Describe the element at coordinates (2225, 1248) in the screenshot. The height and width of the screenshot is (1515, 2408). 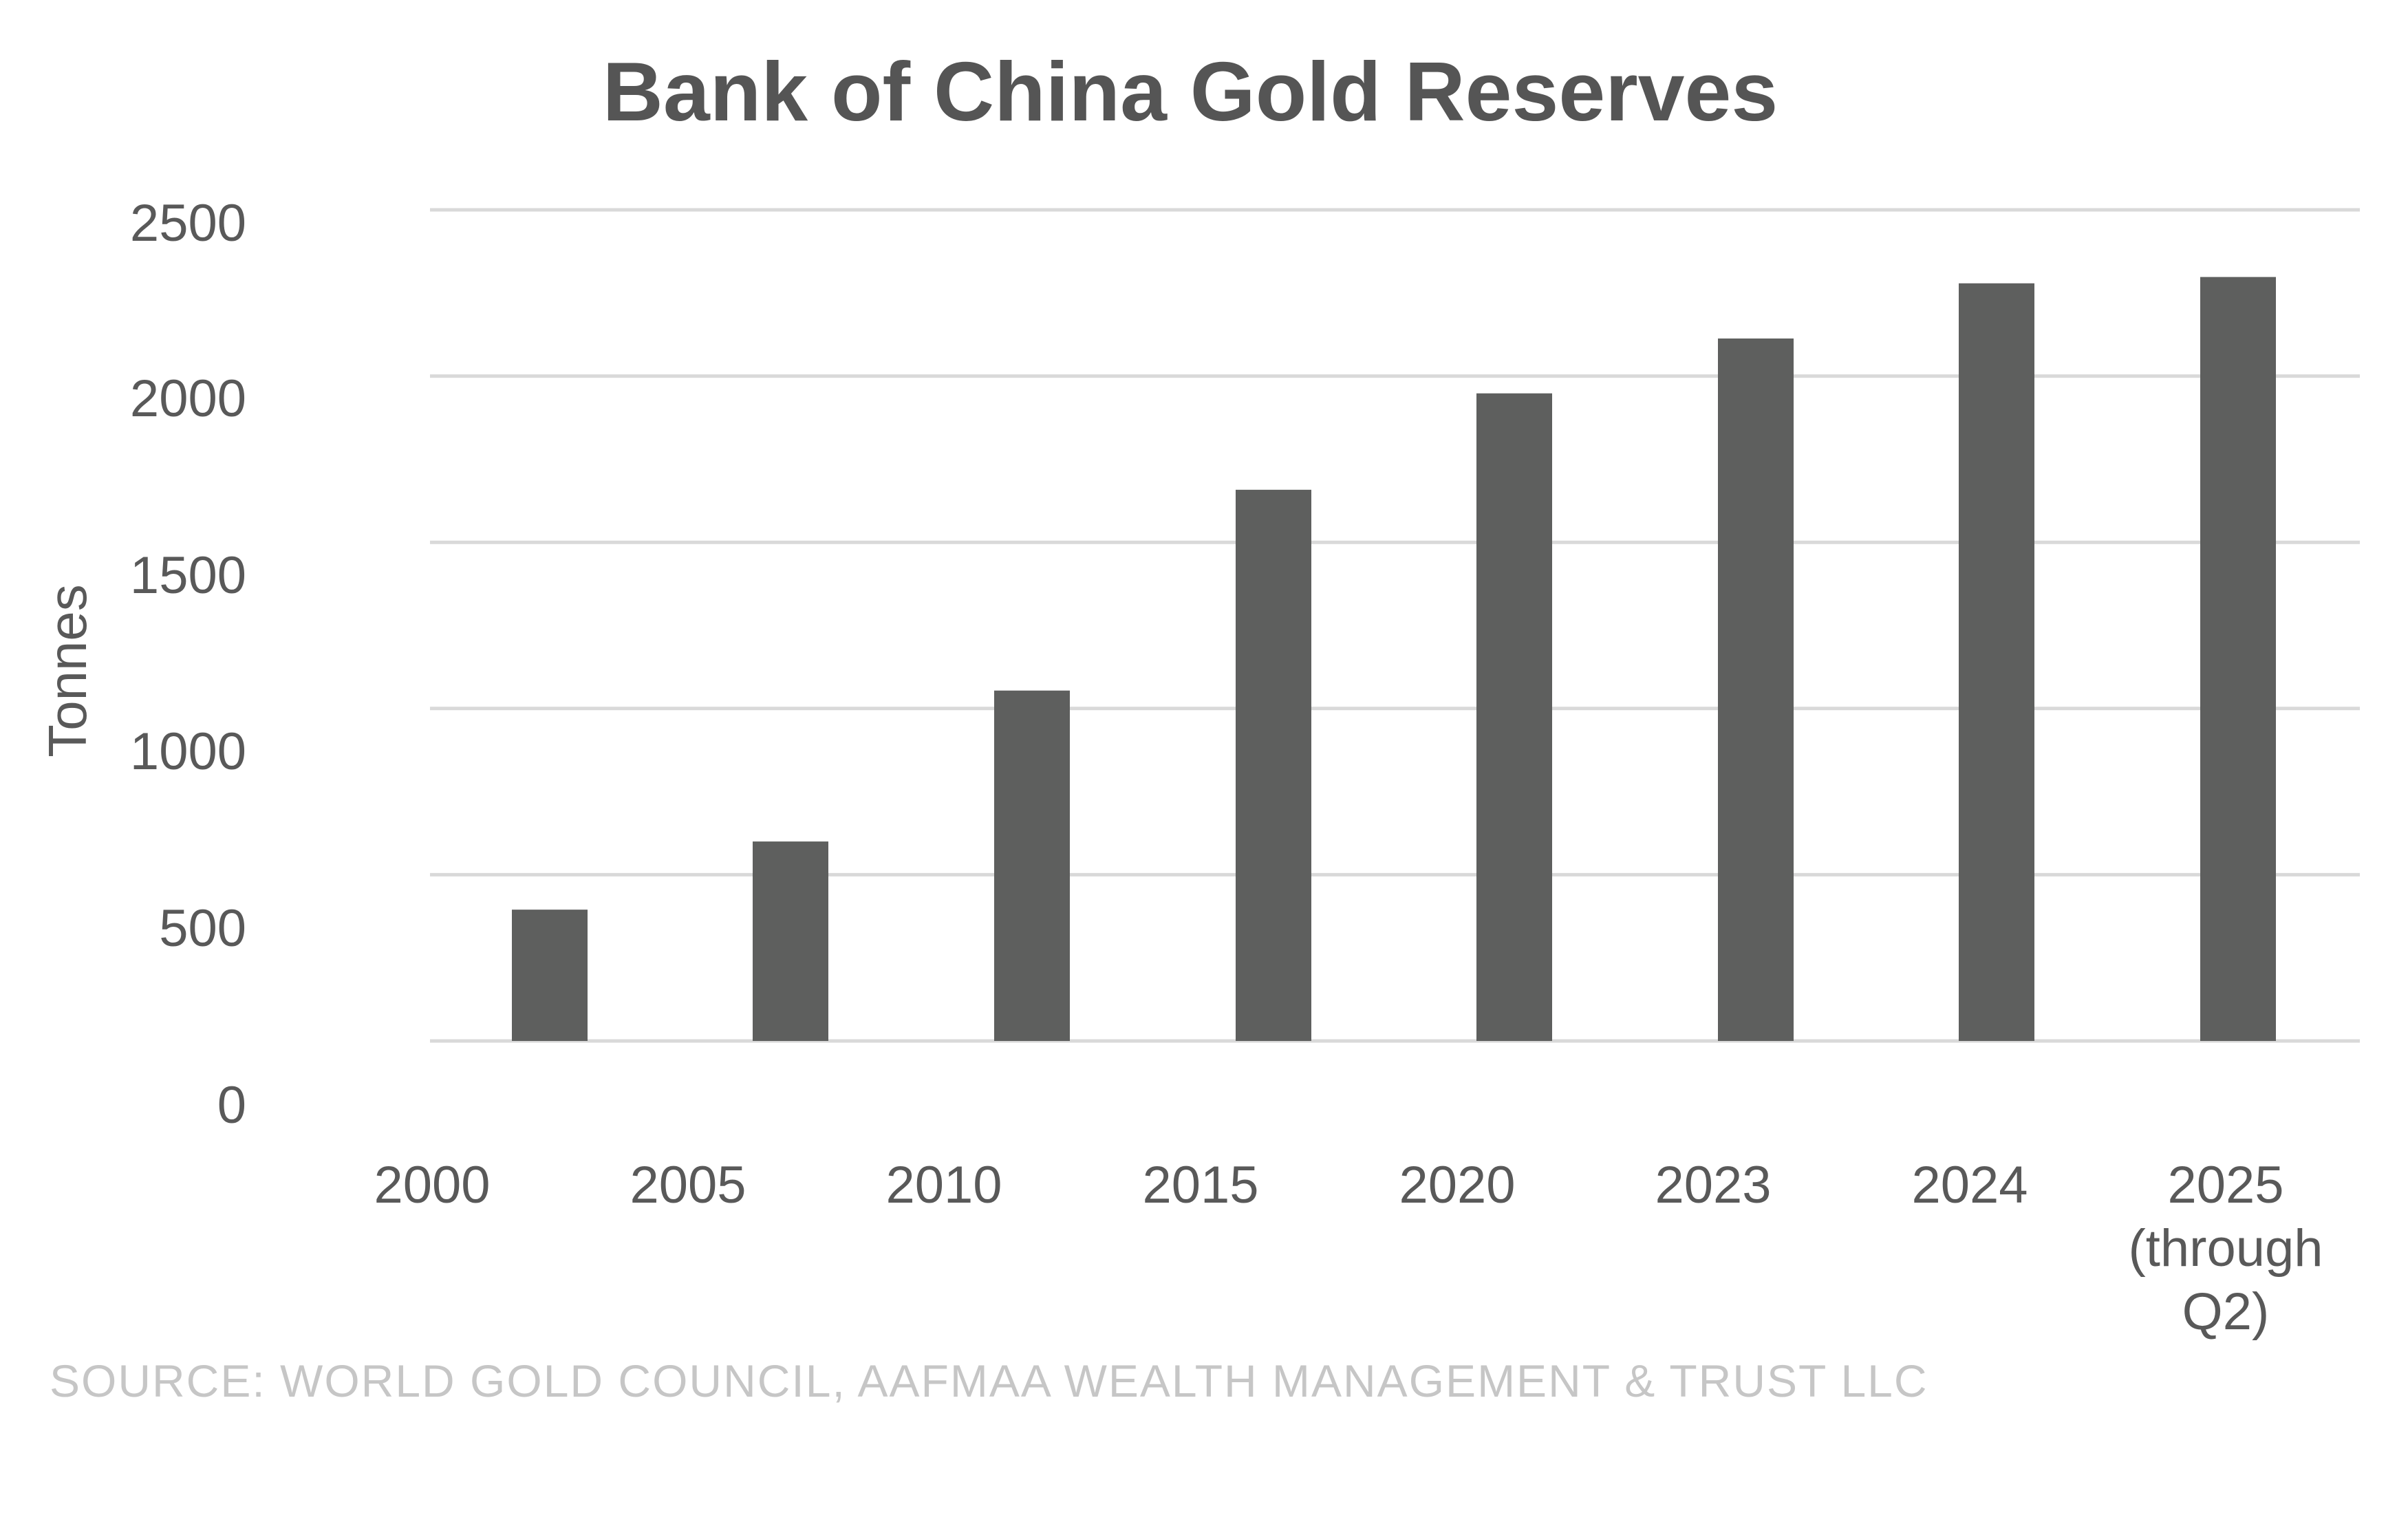
I see `x-tick-label: 2025 (through Q2)` at that location.